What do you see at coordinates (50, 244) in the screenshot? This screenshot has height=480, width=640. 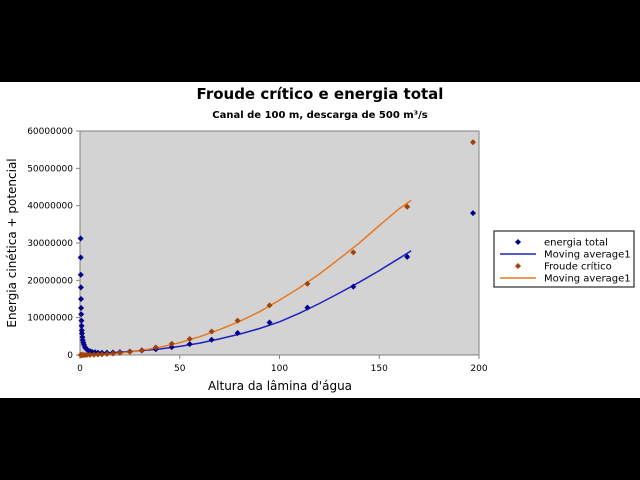 I see `y-tick-label: 30000000` at bounding box center [50, 244].